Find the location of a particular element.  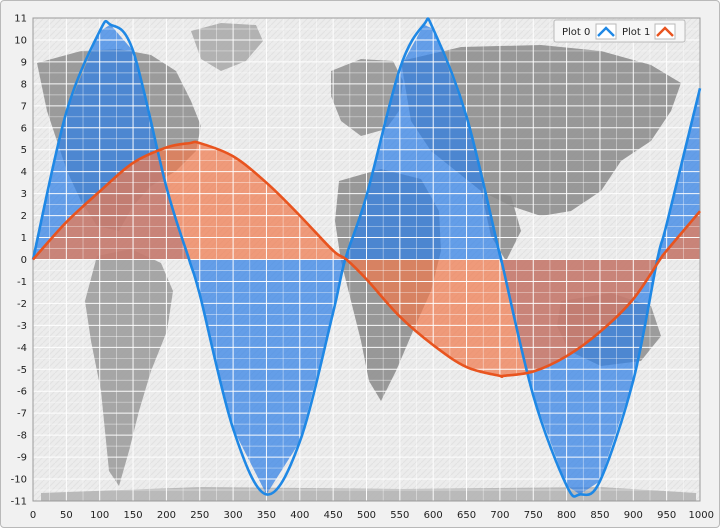

y-tick-label: 4 is located at coordinates (24, 172).